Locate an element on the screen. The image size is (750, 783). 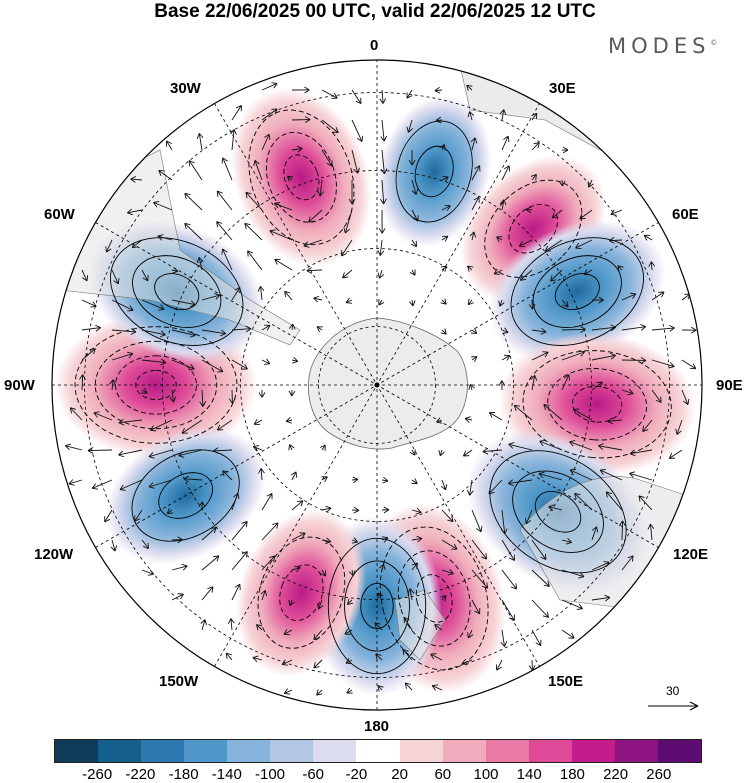
anomaly-negative is located at coordinates (434, 171).